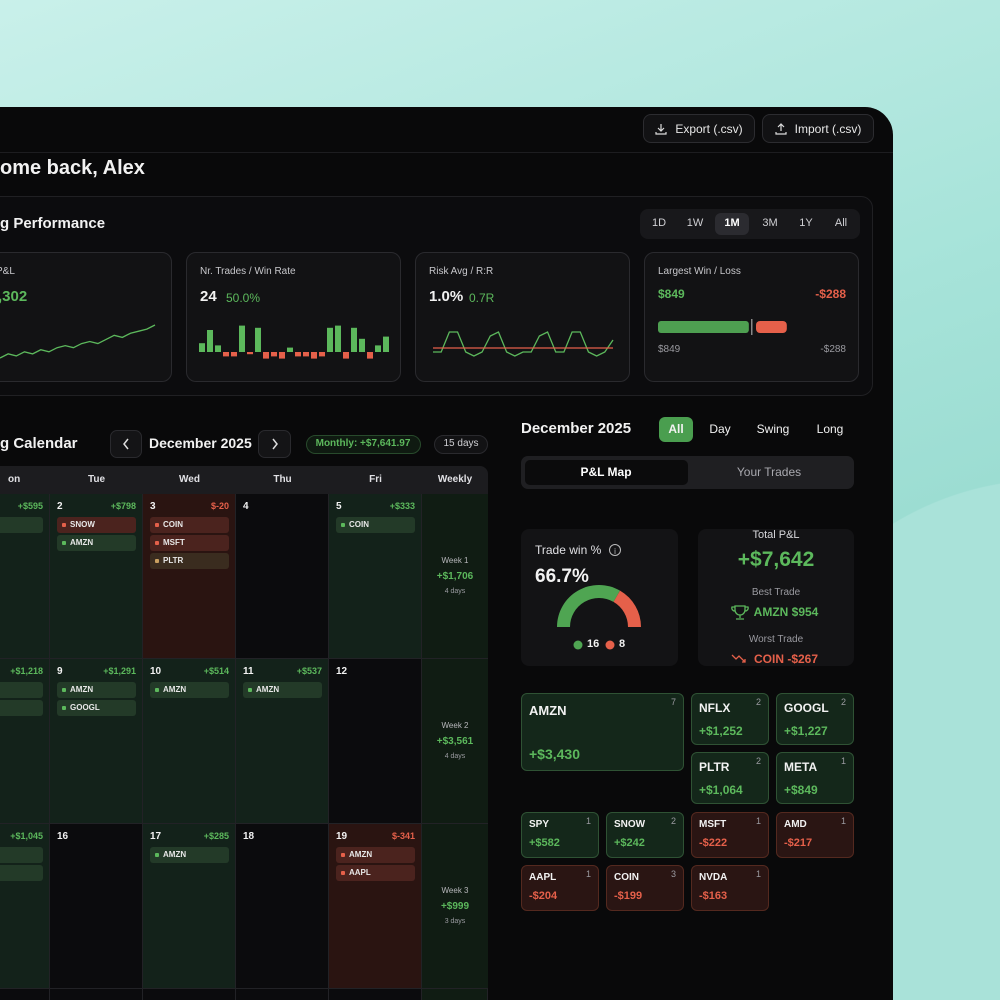 This screenshot has height=1000, width=1000. What do you see at coordinates (455, 906) in the screenshot?
I see `weekly-cell` at bounding box center [455, 906].